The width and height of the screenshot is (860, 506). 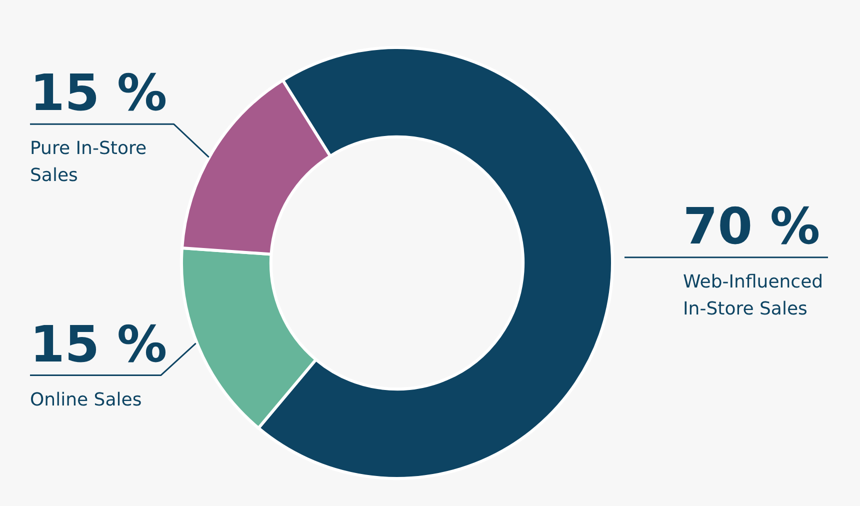 I want to click on slice-label: Web-Influenced In-Store Sales, so click(x=753, y=295).